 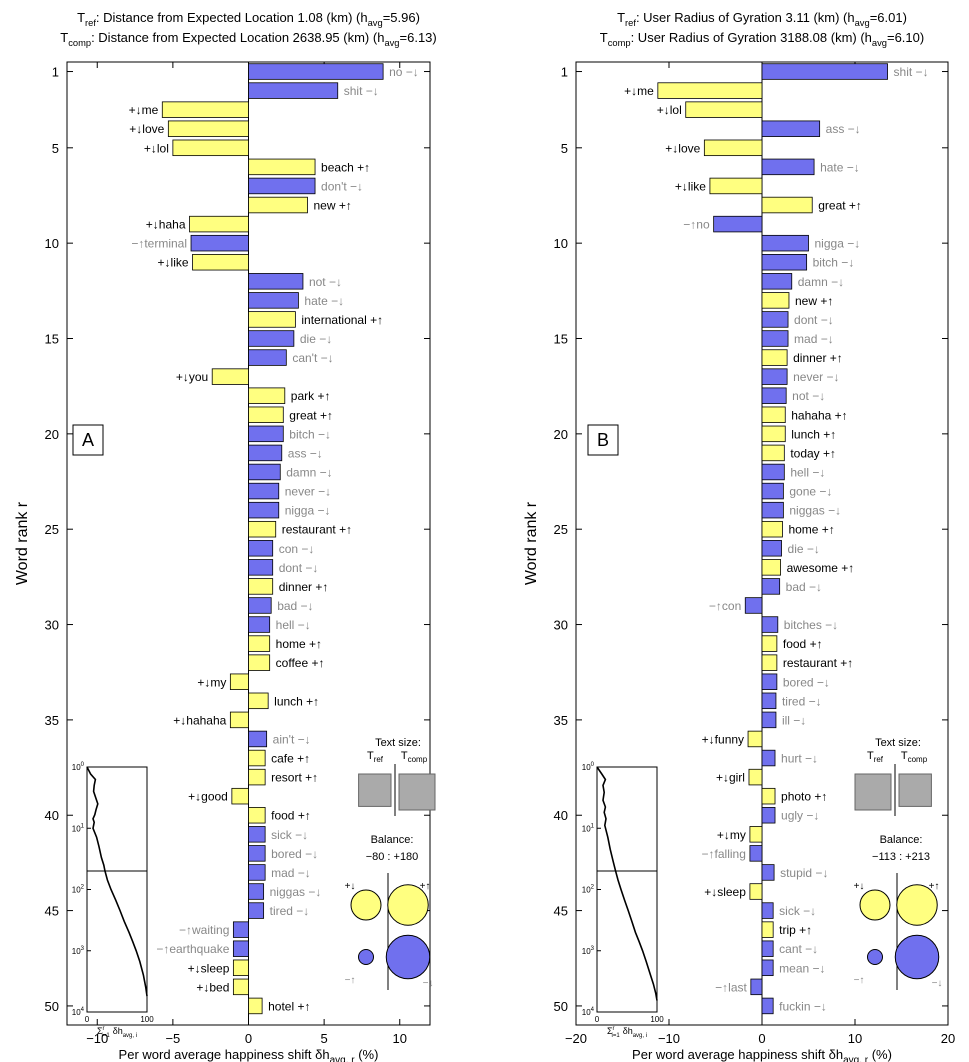 I want to click on inset-mid: δh, so click(x=628, y=1031).